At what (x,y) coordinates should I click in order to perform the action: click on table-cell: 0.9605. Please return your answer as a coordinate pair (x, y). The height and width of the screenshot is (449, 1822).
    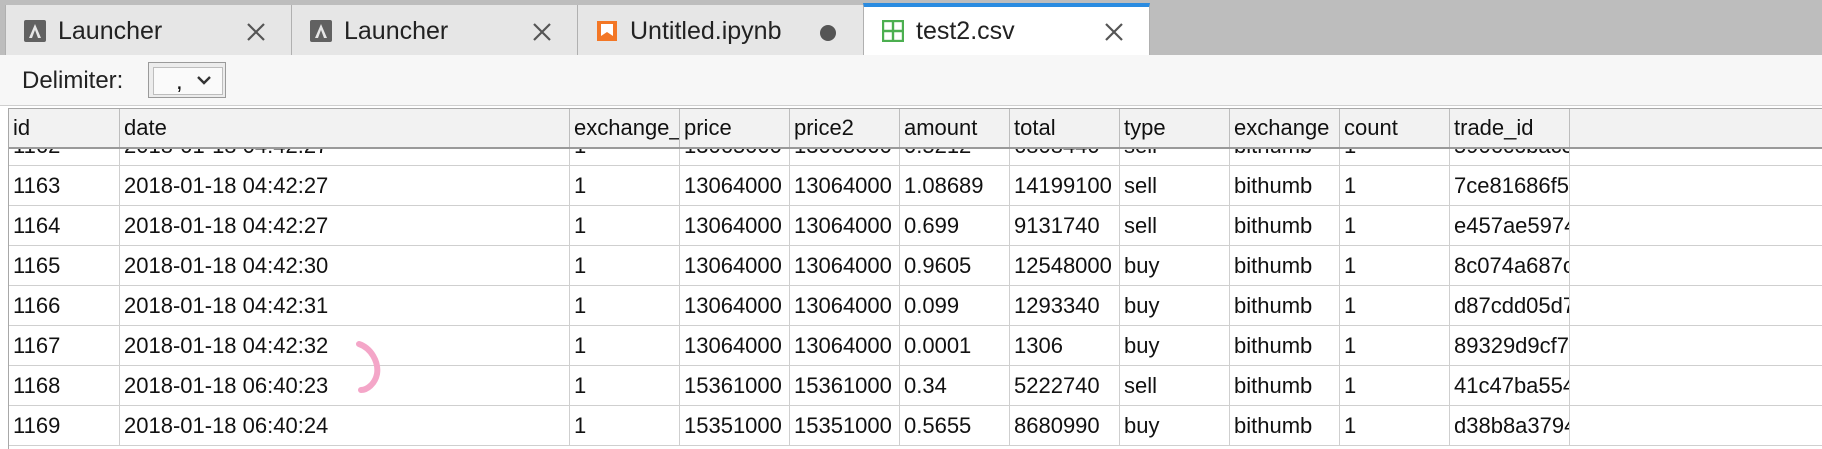
    Looking at the image, I should click on (955, 265).